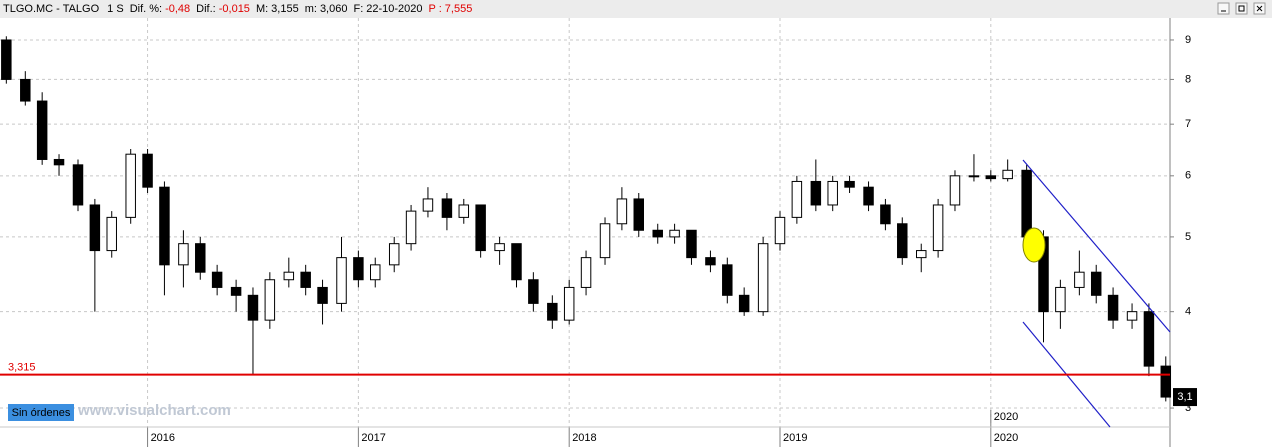  What do you see at coordinates (311, 9) in the screenshot?
I see `stat-label: m:` at bounding box center [311, 9].